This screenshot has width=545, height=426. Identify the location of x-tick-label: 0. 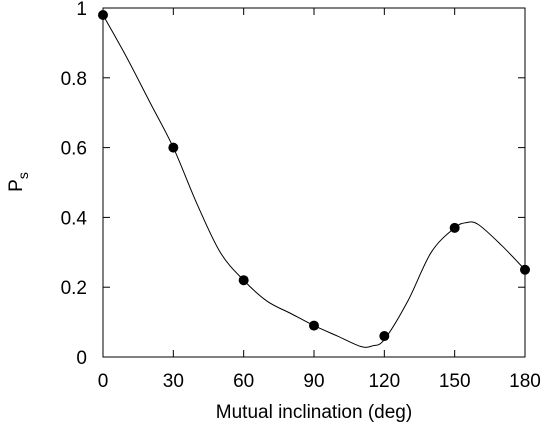
(103, 381).